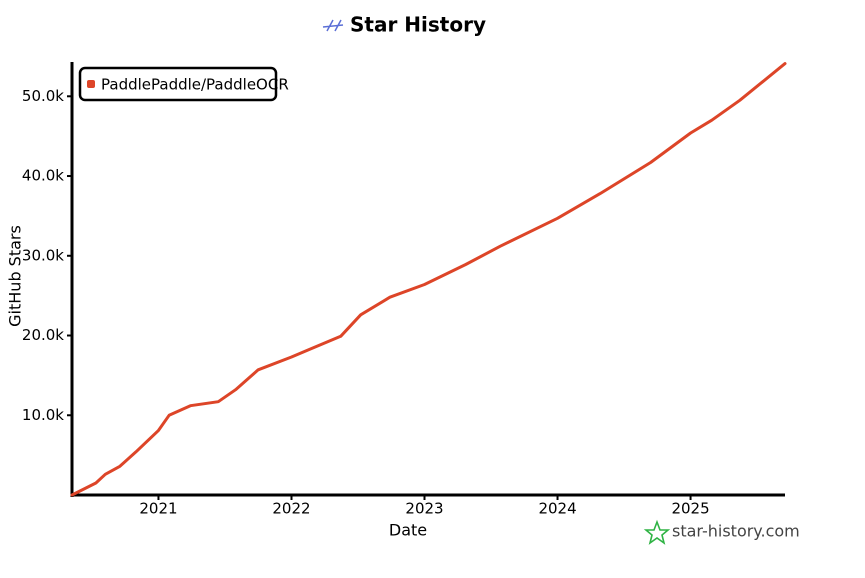 The image size is (865, 578). What do you see at coordinates (43, 335) in the screenshot?
I see `y-tick-label: 20.0k` at bounding box center [43, 335].